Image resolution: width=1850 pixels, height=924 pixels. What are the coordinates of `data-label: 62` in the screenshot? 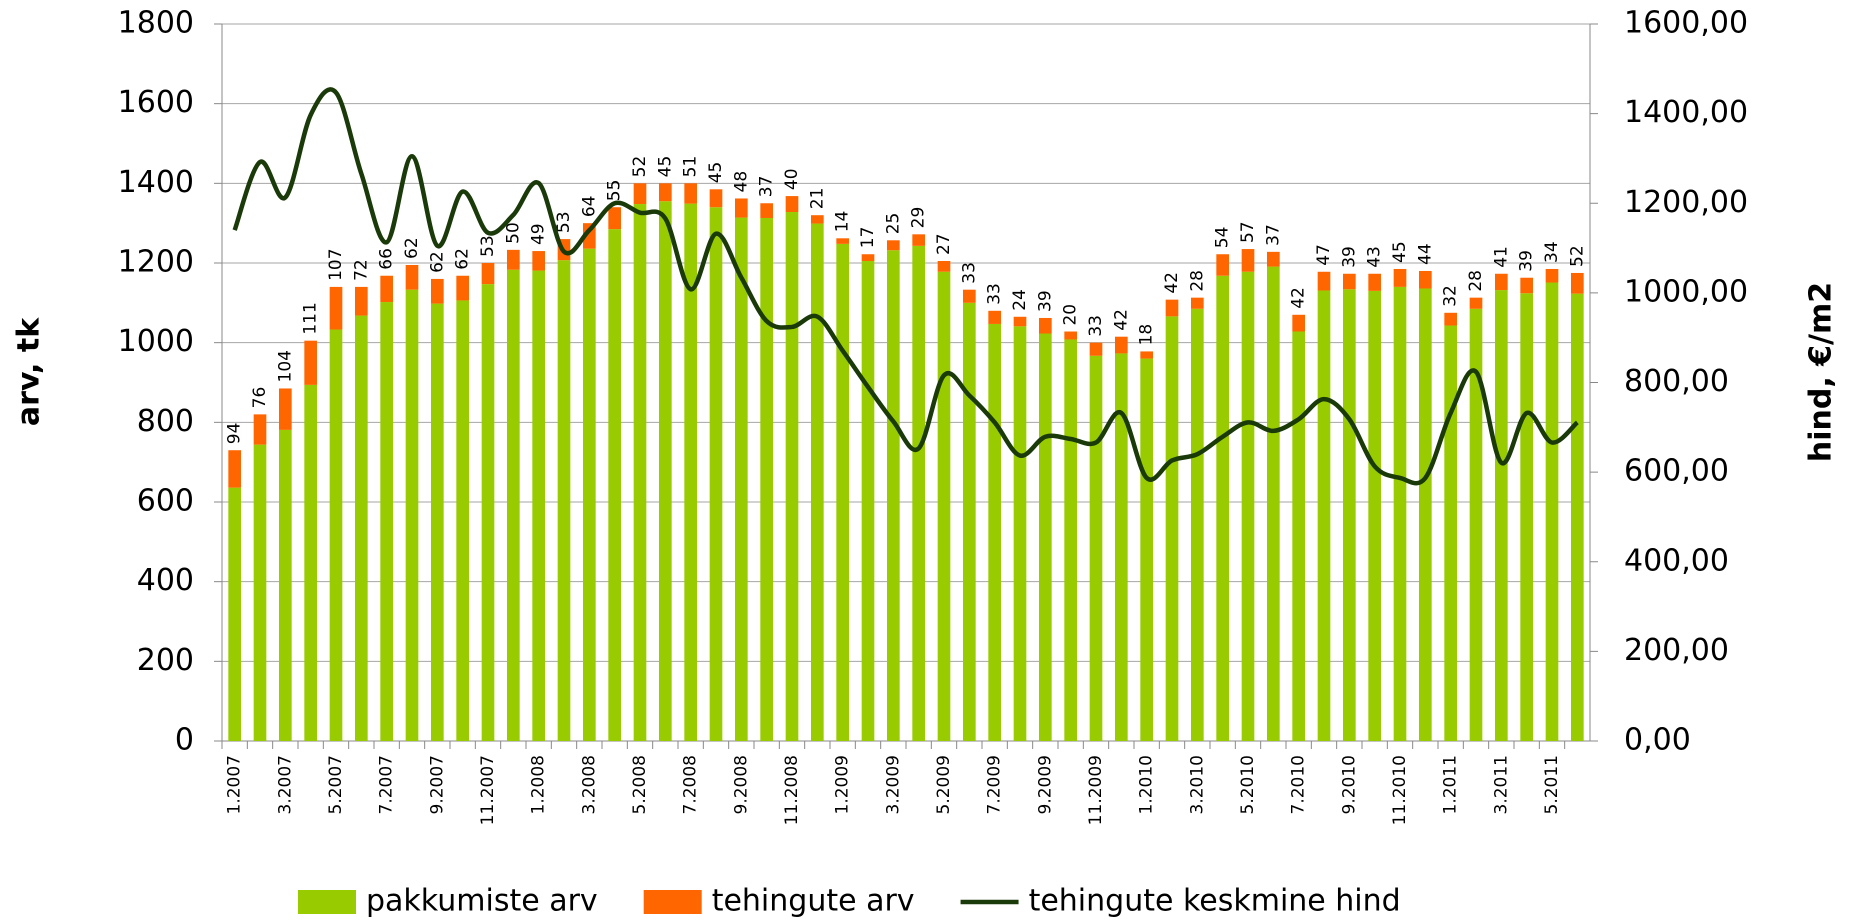 It's located at (437, 262).